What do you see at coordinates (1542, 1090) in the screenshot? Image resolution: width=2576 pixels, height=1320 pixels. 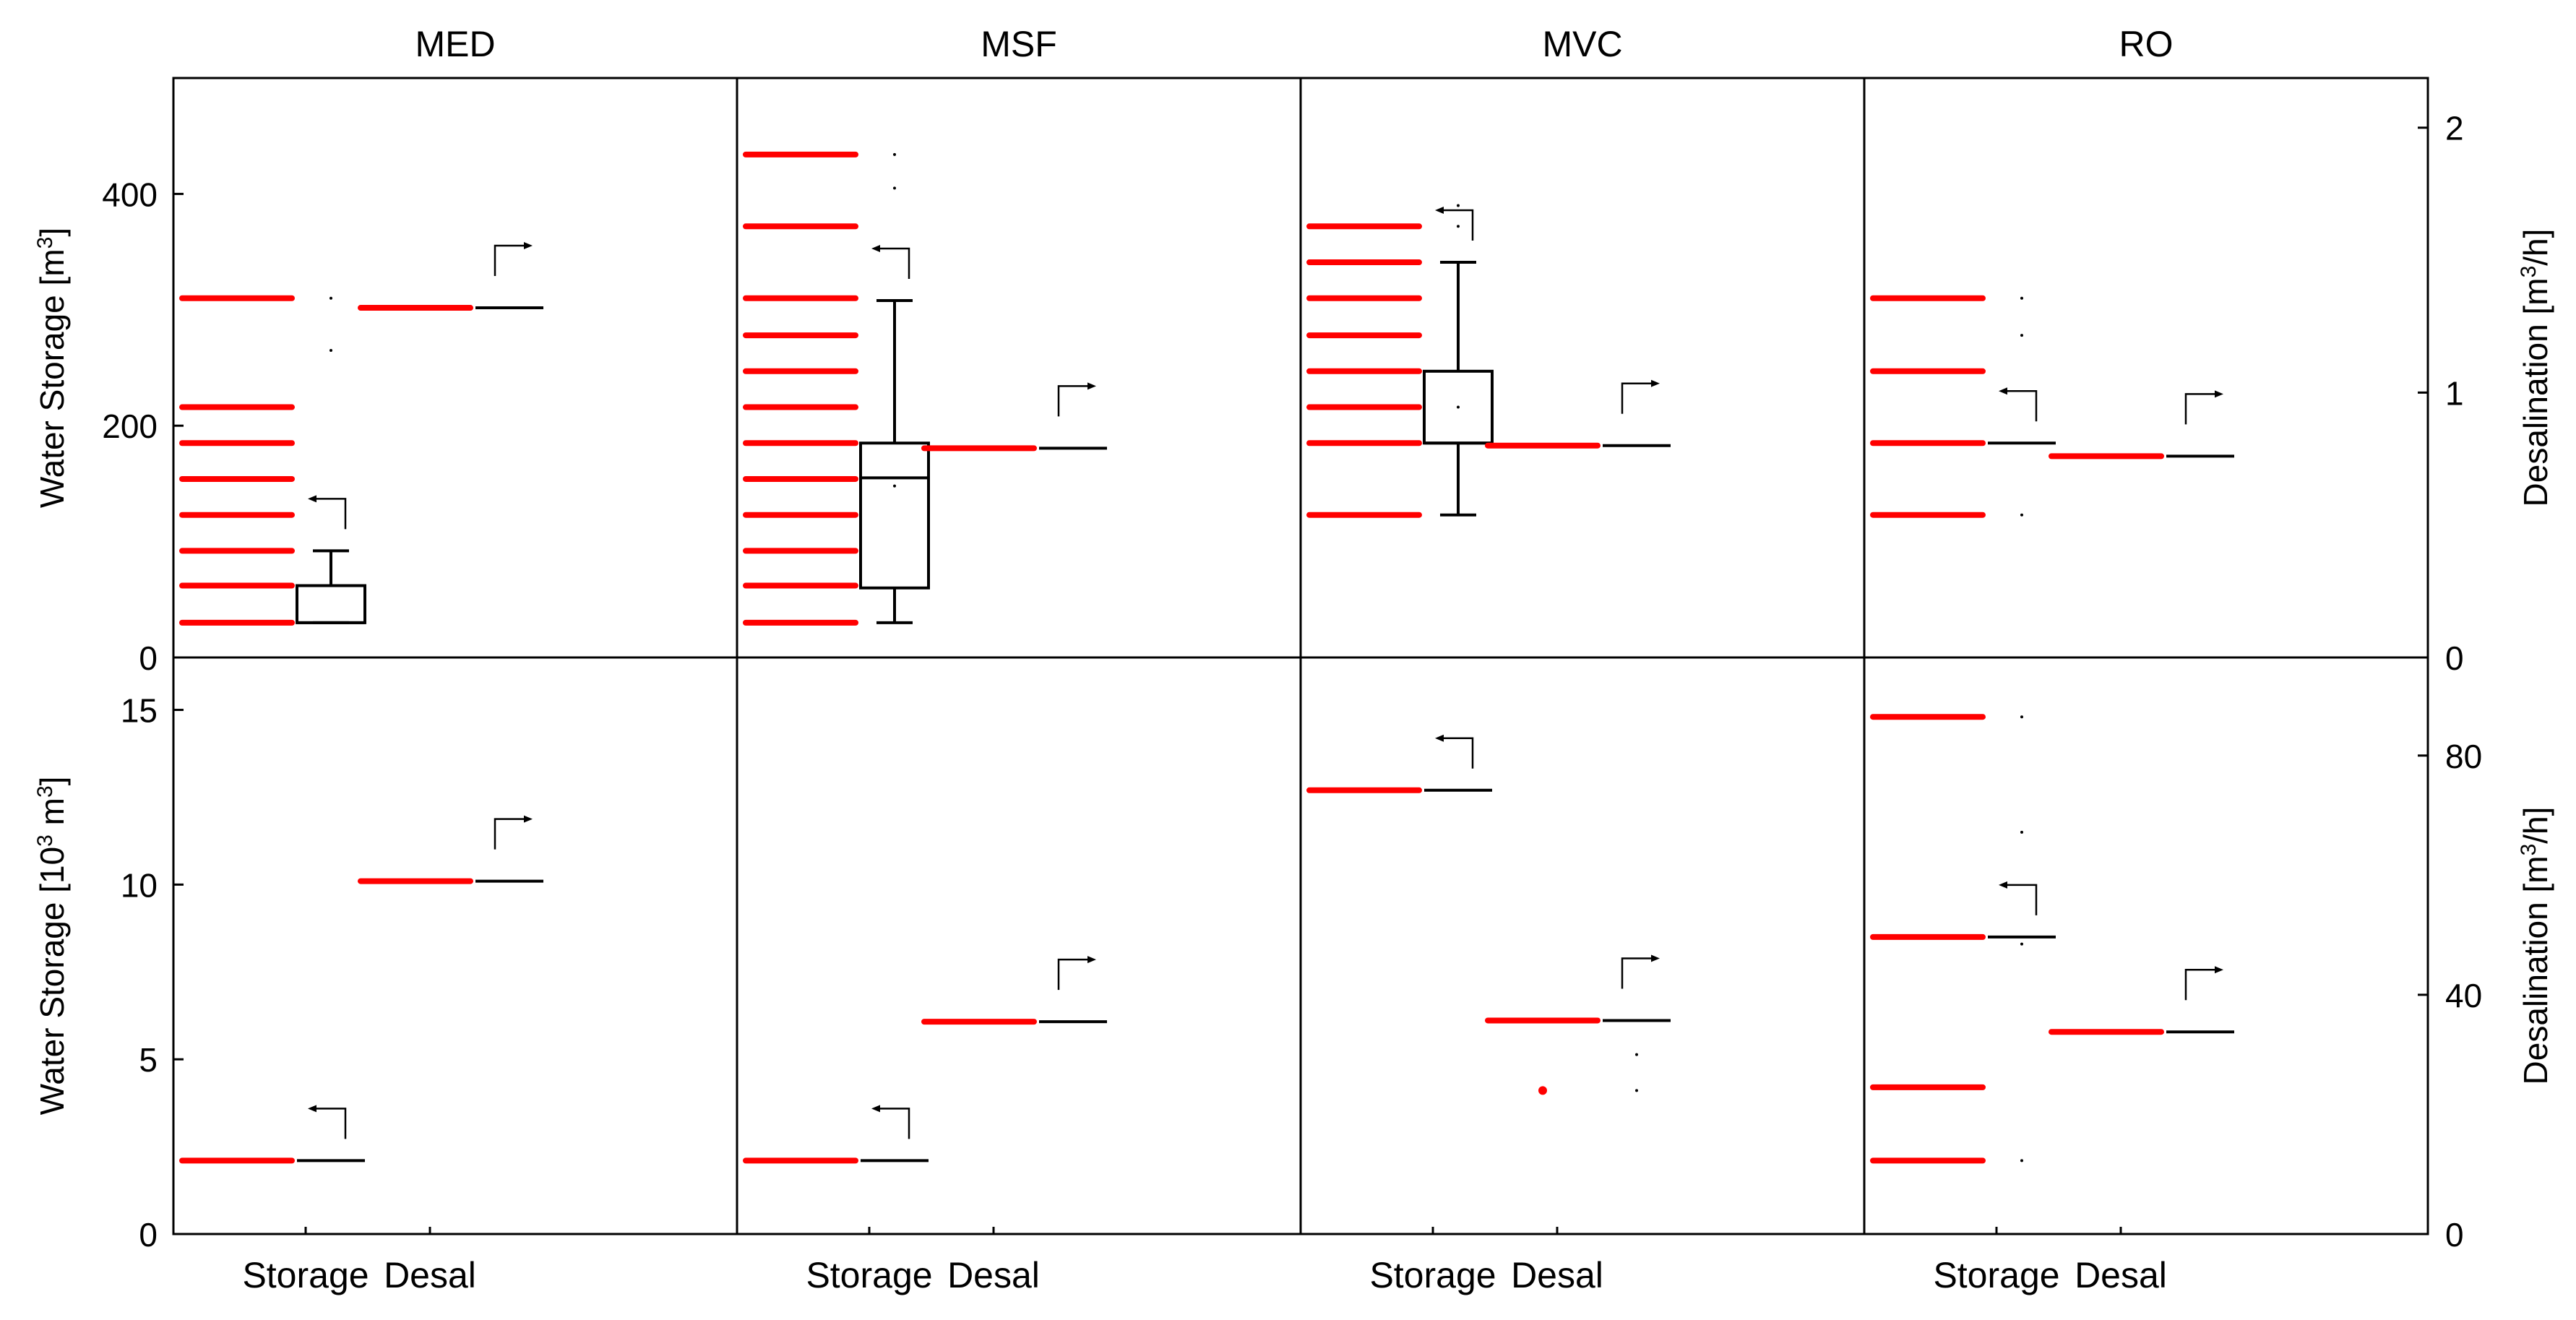 I see `desal-extra-point` at bounding box center [1542, 1090].